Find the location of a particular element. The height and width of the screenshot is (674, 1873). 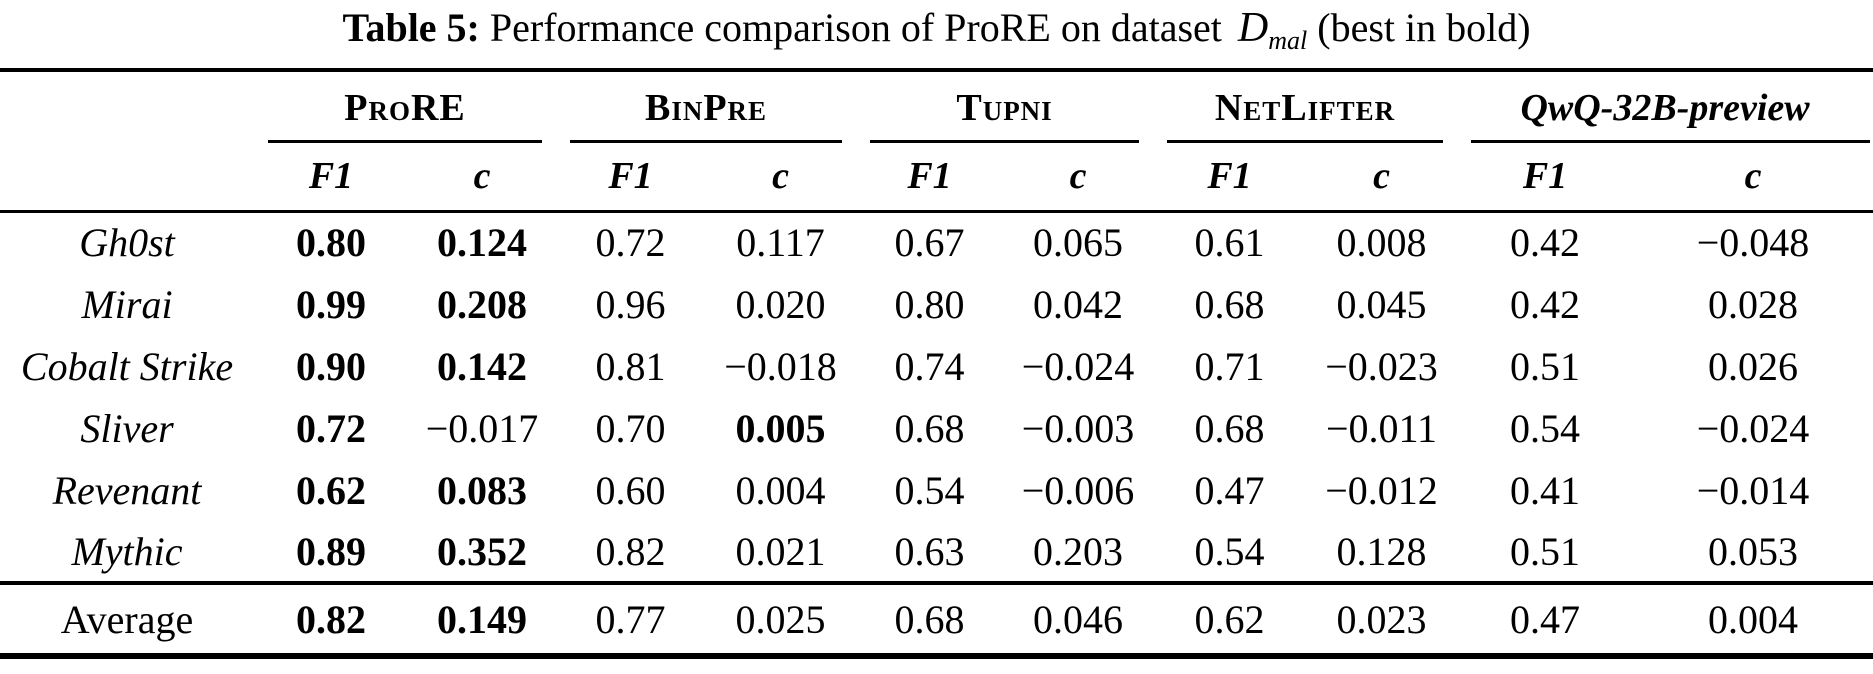

value-cell: 0.41 is located at coordinates (1545, 490).